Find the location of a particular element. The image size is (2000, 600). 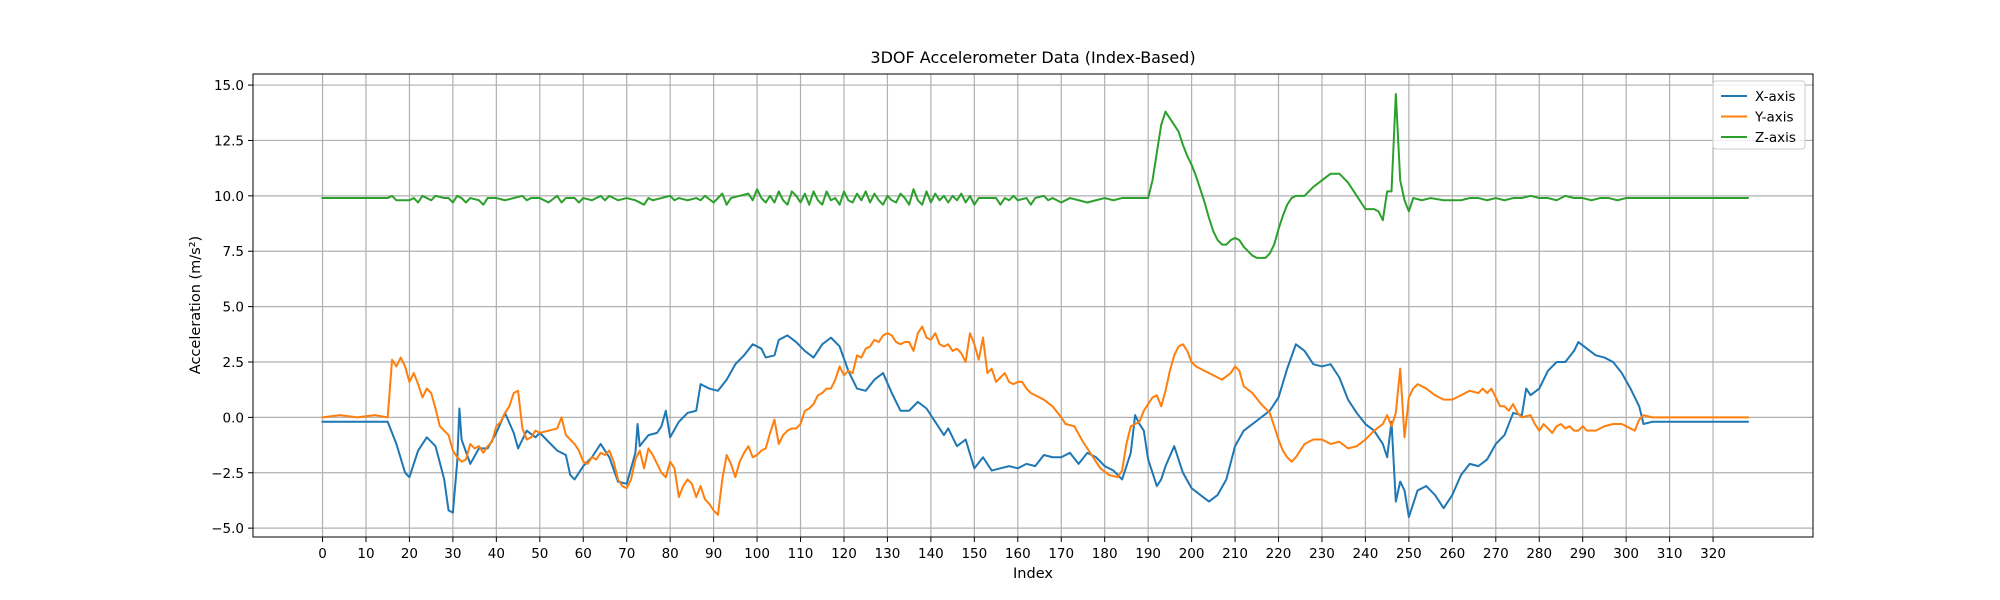

x-tick-label: 230 is located at coordinates (1322, 554).